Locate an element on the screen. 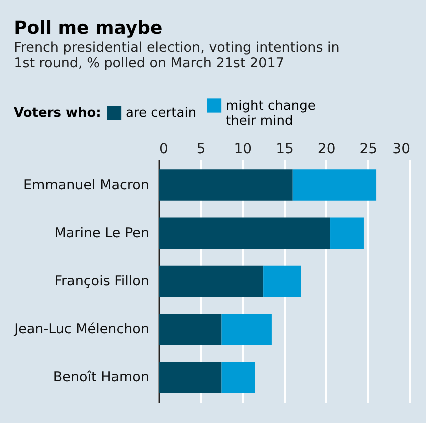  y-tick-label: Marine Le Pen is located at coordinates (102, 233).